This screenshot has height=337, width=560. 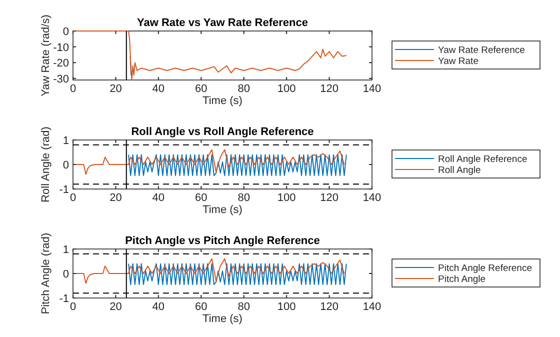 What do you see at coordinates (459, 170) in the screenshot?
I see `legend-label: Roll Angle` at bounding box center [459, 170].